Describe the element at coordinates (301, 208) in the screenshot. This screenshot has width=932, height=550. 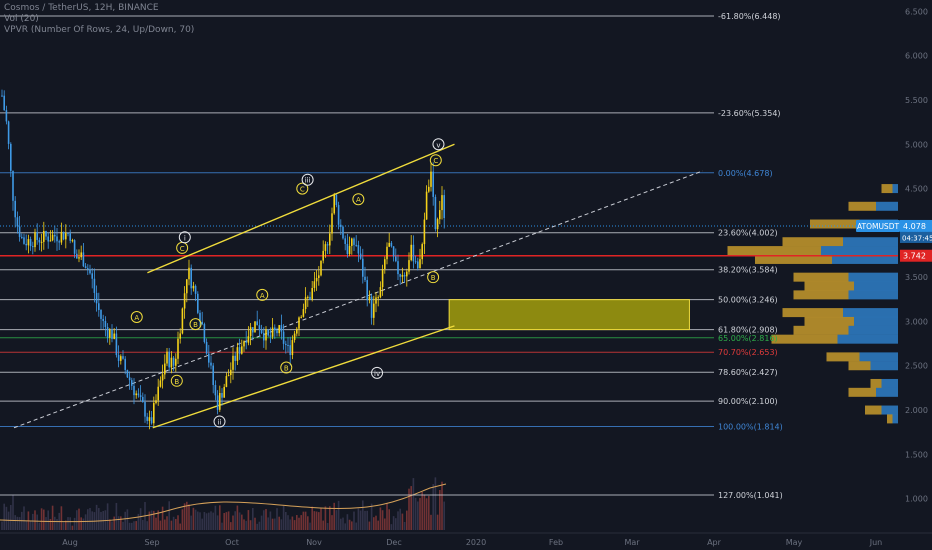
I see `upper-channel-line` at that location.